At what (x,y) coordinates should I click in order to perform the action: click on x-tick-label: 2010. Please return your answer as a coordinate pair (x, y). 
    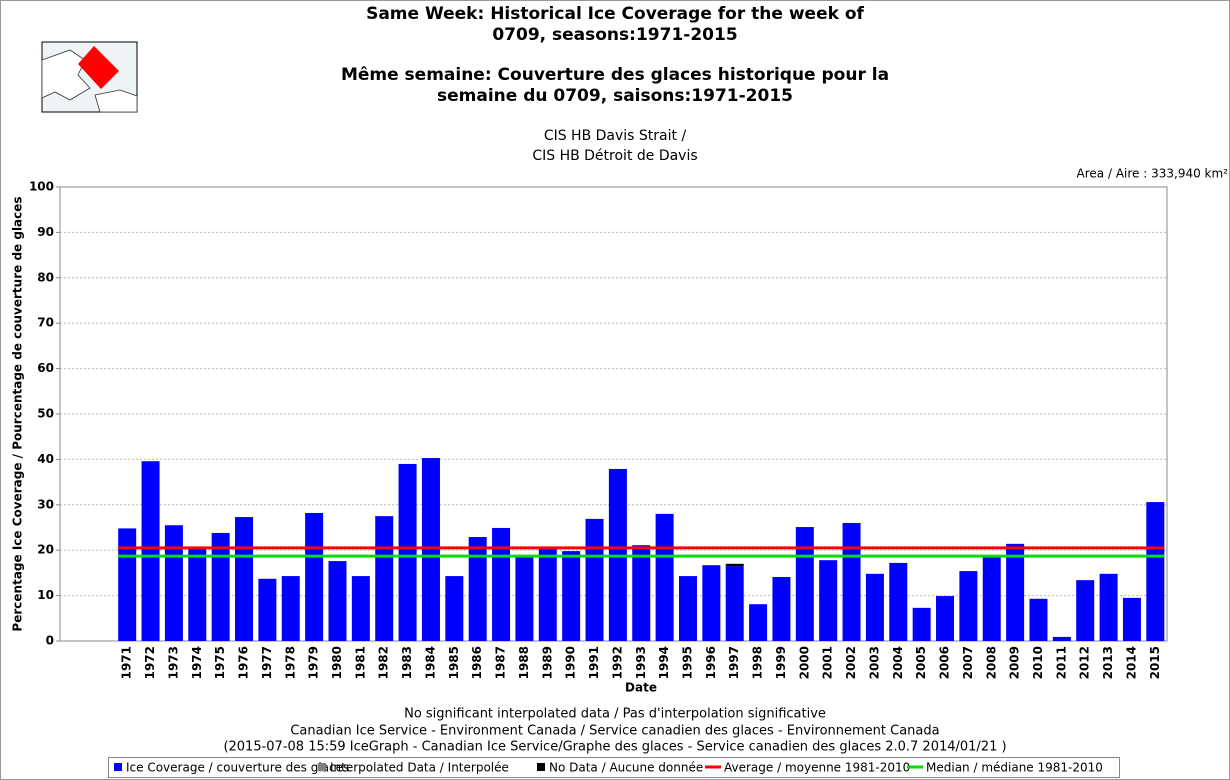
    Looking at the image, I should click on (1038, 662).